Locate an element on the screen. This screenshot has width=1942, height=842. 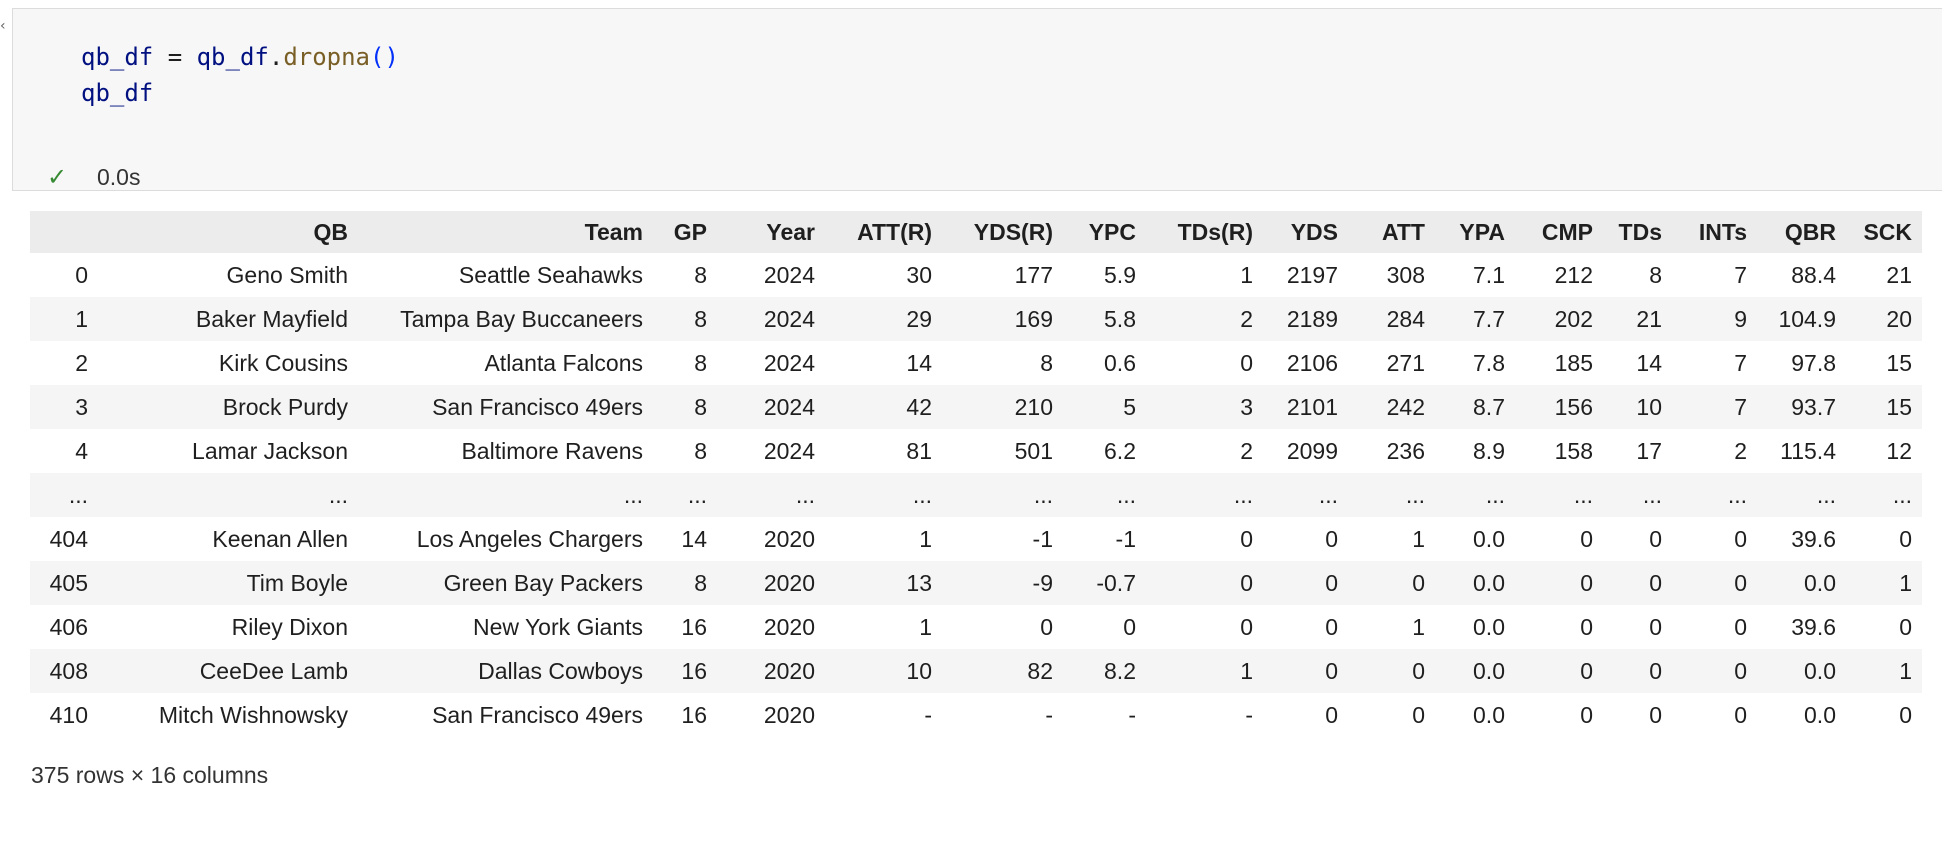
column-header: ATT is located at coordinates (1391, 232).